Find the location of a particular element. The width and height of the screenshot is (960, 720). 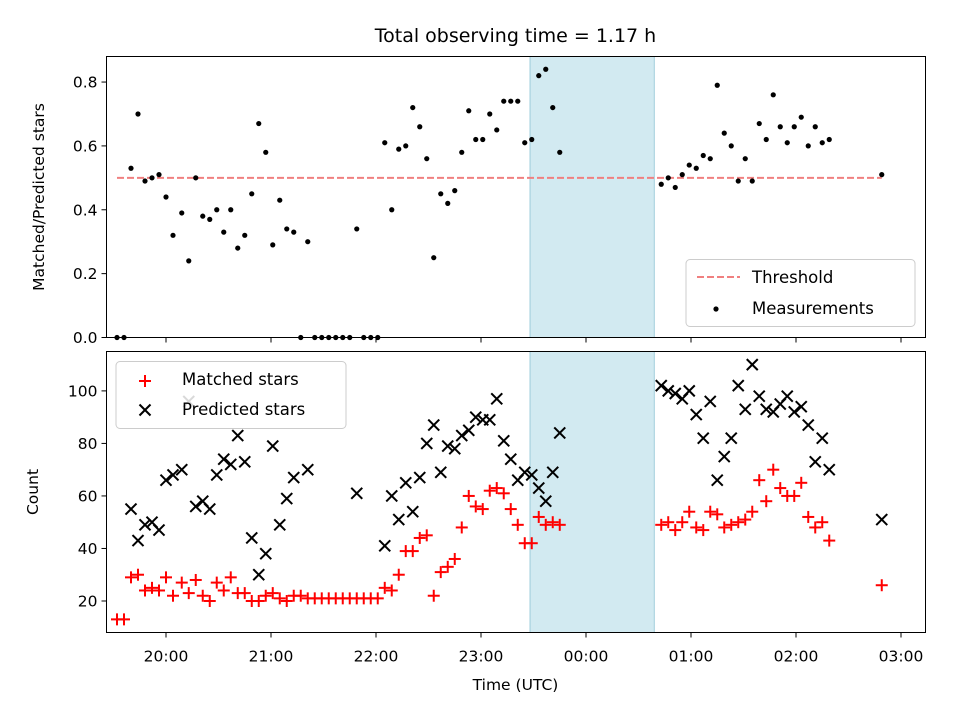

ratio-y-tick-label: 0.2 is located at coordinates (85, 274).